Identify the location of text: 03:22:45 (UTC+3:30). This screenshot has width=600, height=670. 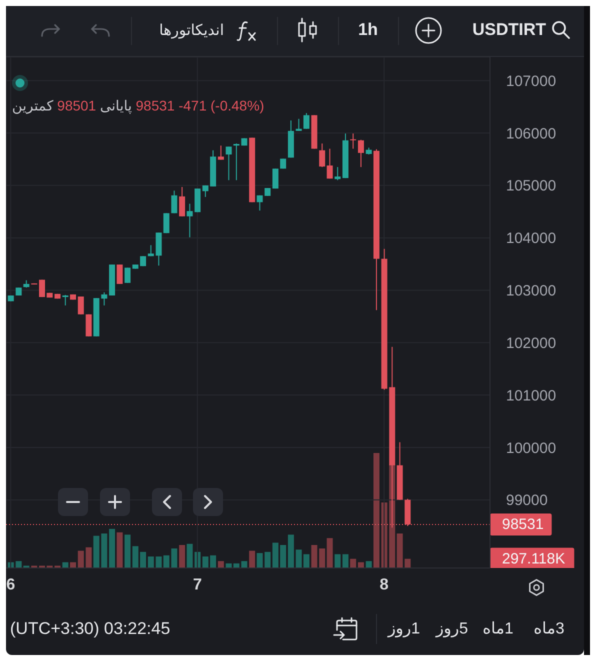
(90, 629).